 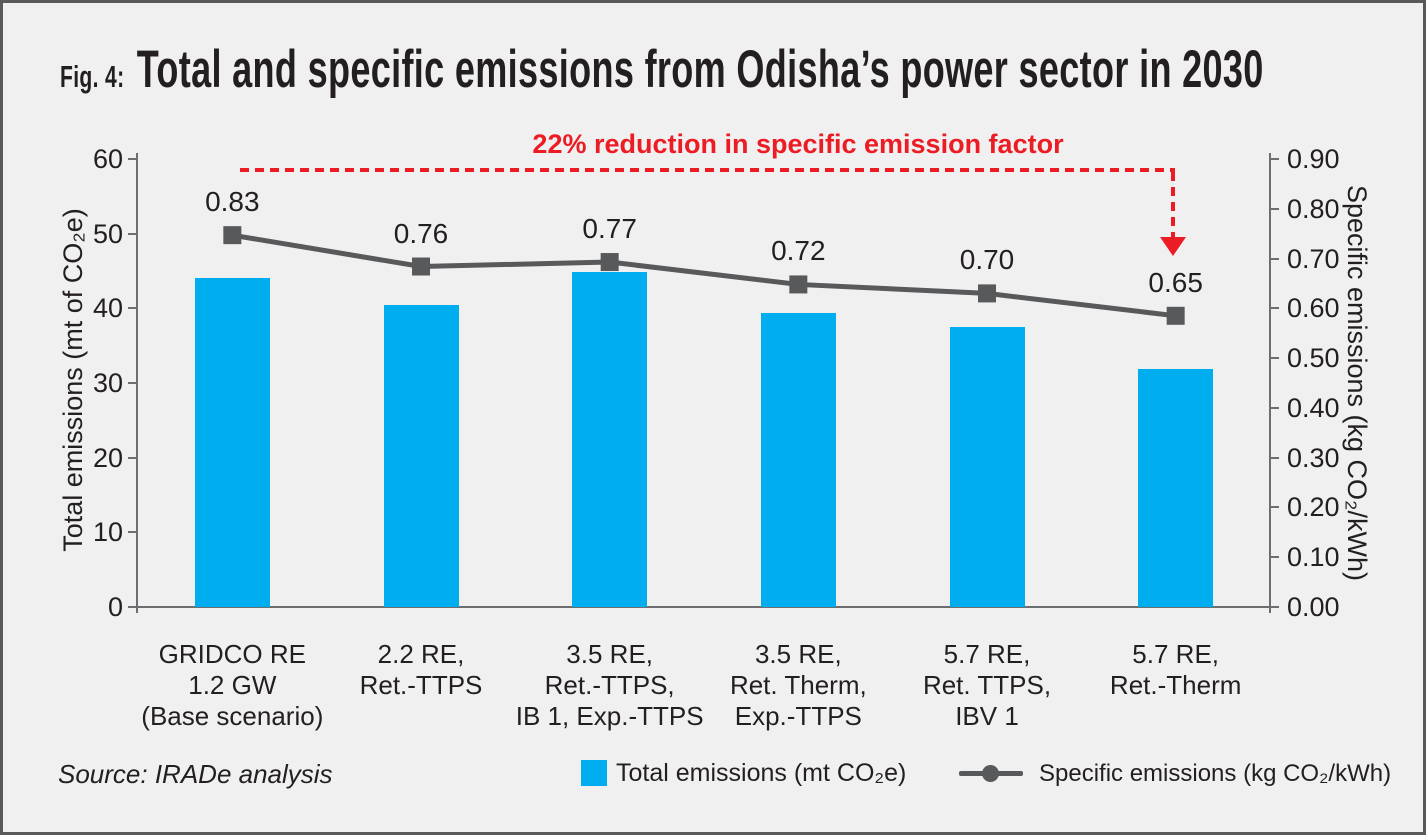 I want to click on annotation-dashed-line, so click(x=707, y=170).